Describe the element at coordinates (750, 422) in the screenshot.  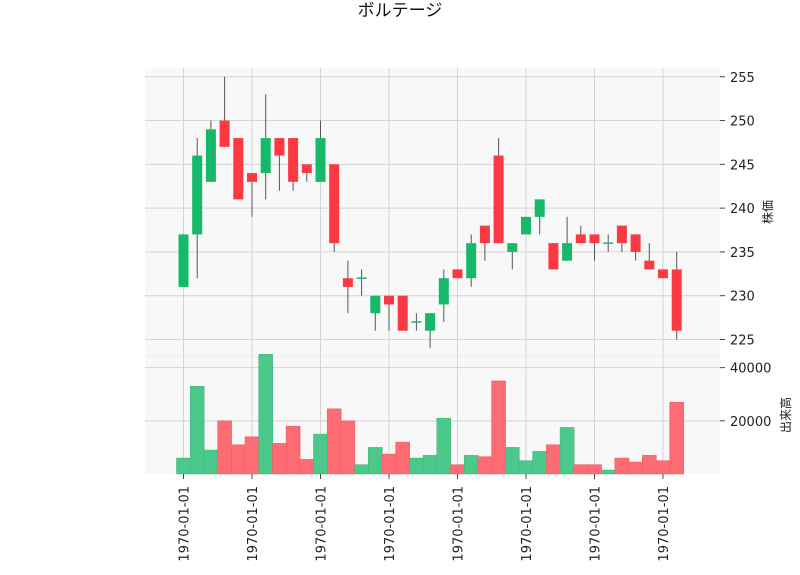
I see `volume-tick-label: 20000` at that location.